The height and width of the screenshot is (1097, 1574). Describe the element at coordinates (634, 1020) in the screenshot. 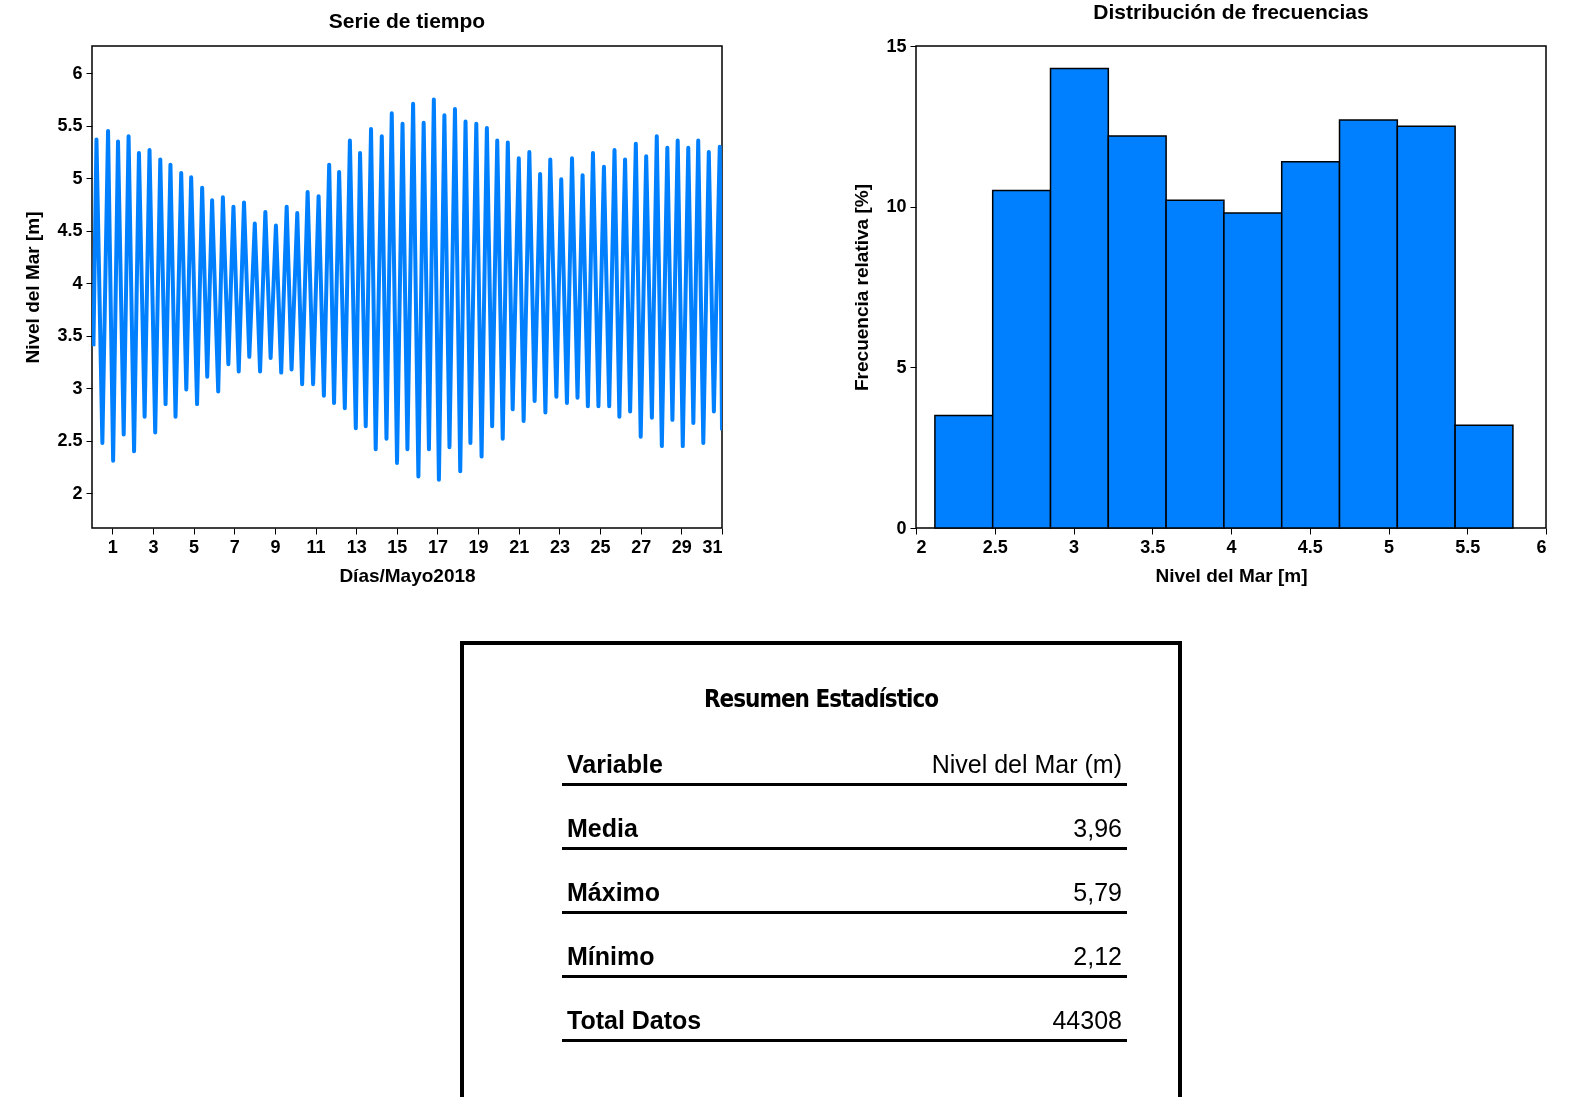

I see `text: Total Datos` at that location.